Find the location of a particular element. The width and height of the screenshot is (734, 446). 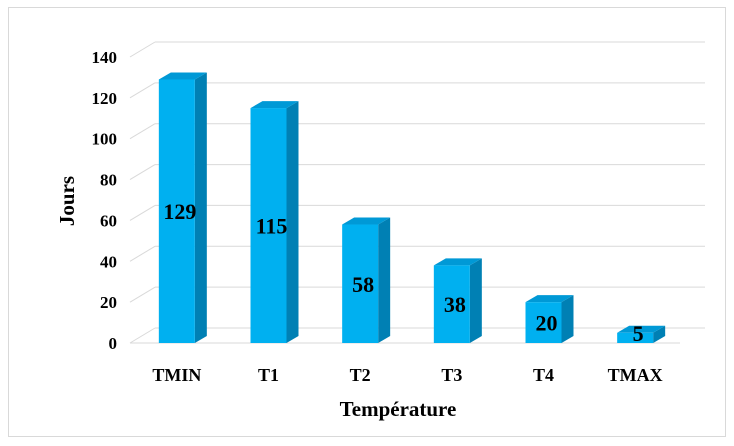

data-label: 129 is located at coordinates (179, 211).